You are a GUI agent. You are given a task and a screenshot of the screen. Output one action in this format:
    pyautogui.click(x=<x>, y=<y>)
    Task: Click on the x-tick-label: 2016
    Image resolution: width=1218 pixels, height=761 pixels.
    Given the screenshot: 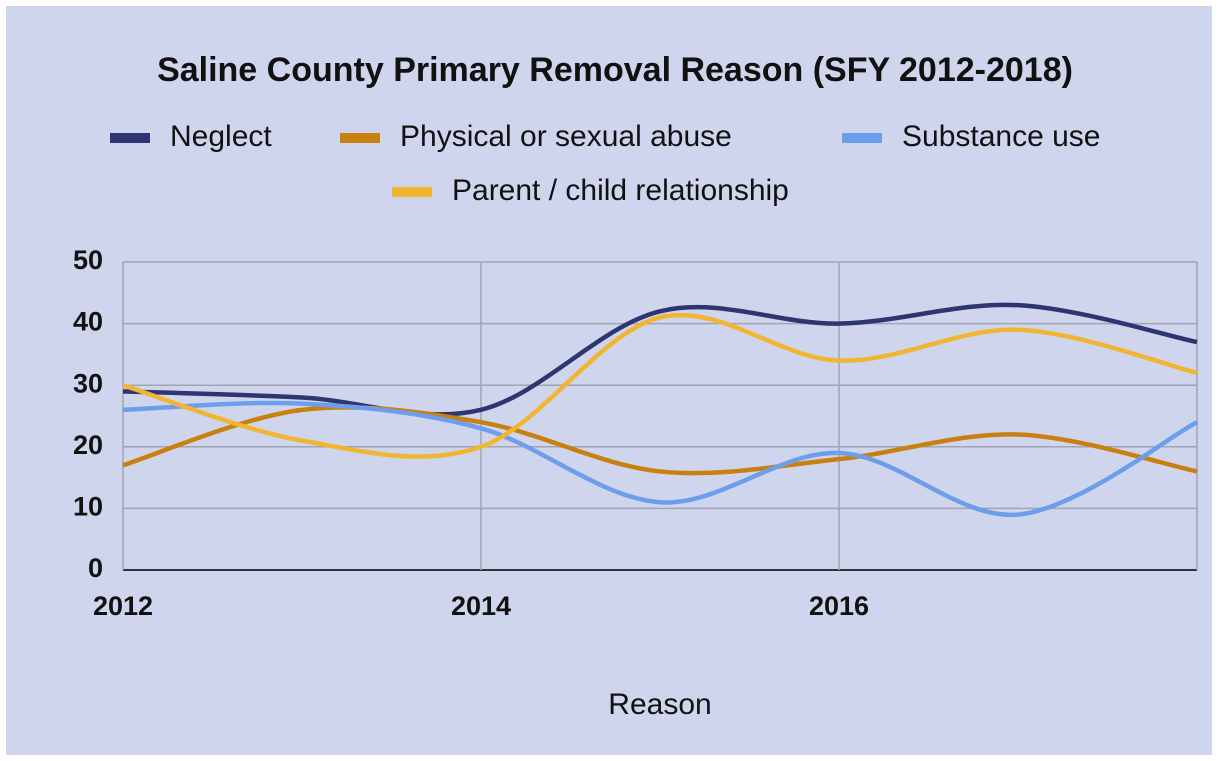 What is the action you would take?
    pyautogui.click(x=839, y=606)
    